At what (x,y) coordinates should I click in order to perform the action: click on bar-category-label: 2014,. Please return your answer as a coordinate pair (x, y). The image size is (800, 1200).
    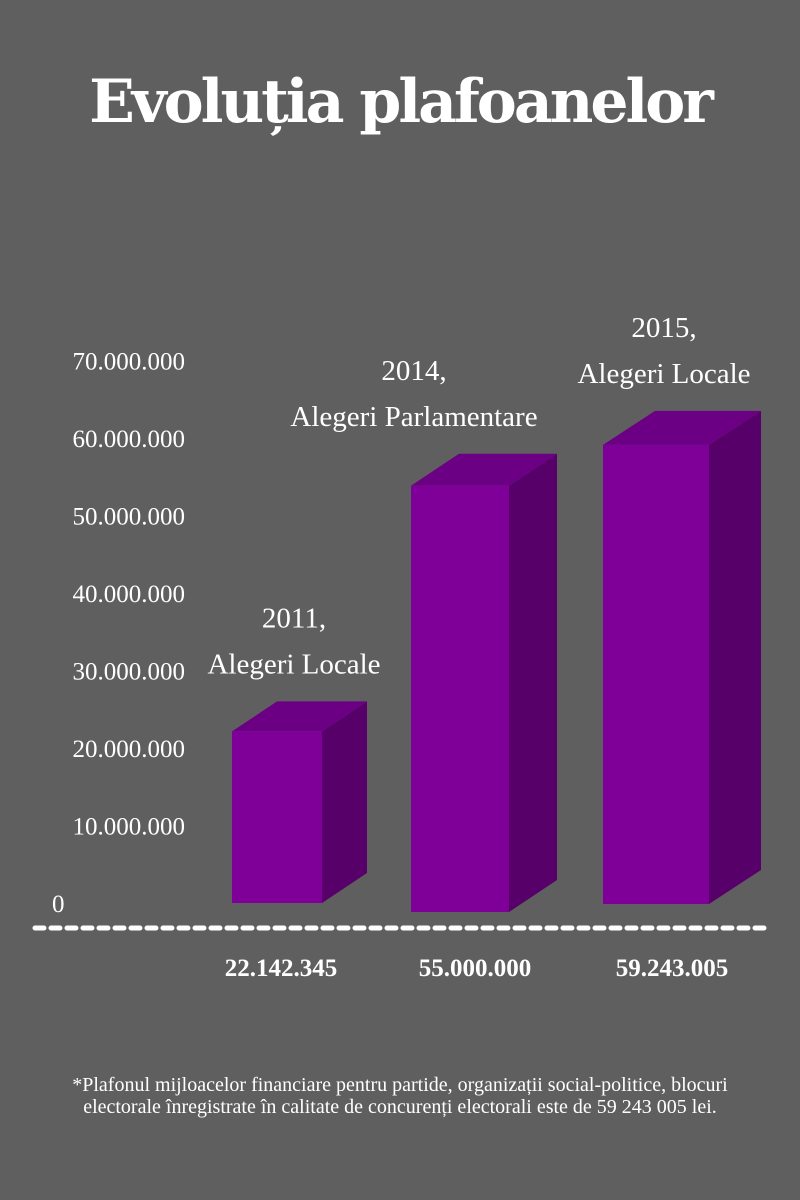
    Looking at the image, I should click on (413, 371).